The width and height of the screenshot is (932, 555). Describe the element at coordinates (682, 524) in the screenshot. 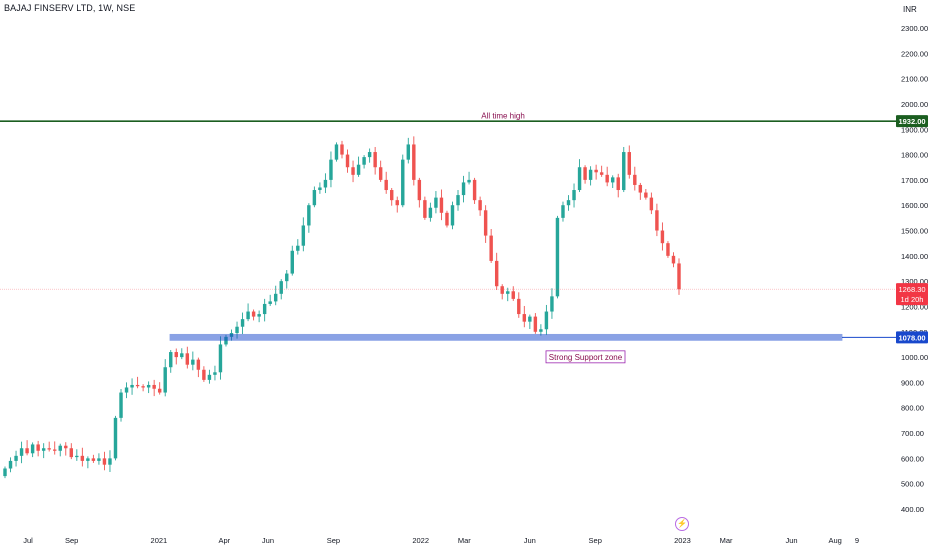

I see `lightning-icon: ⚡` at that location.